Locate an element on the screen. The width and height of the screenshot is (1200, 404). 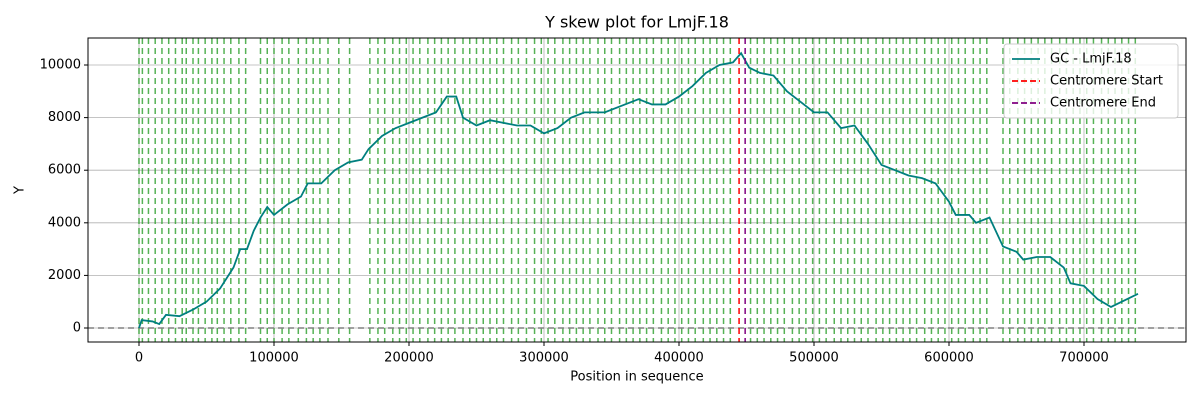
legend-box is located at coordinates (1091, 81).